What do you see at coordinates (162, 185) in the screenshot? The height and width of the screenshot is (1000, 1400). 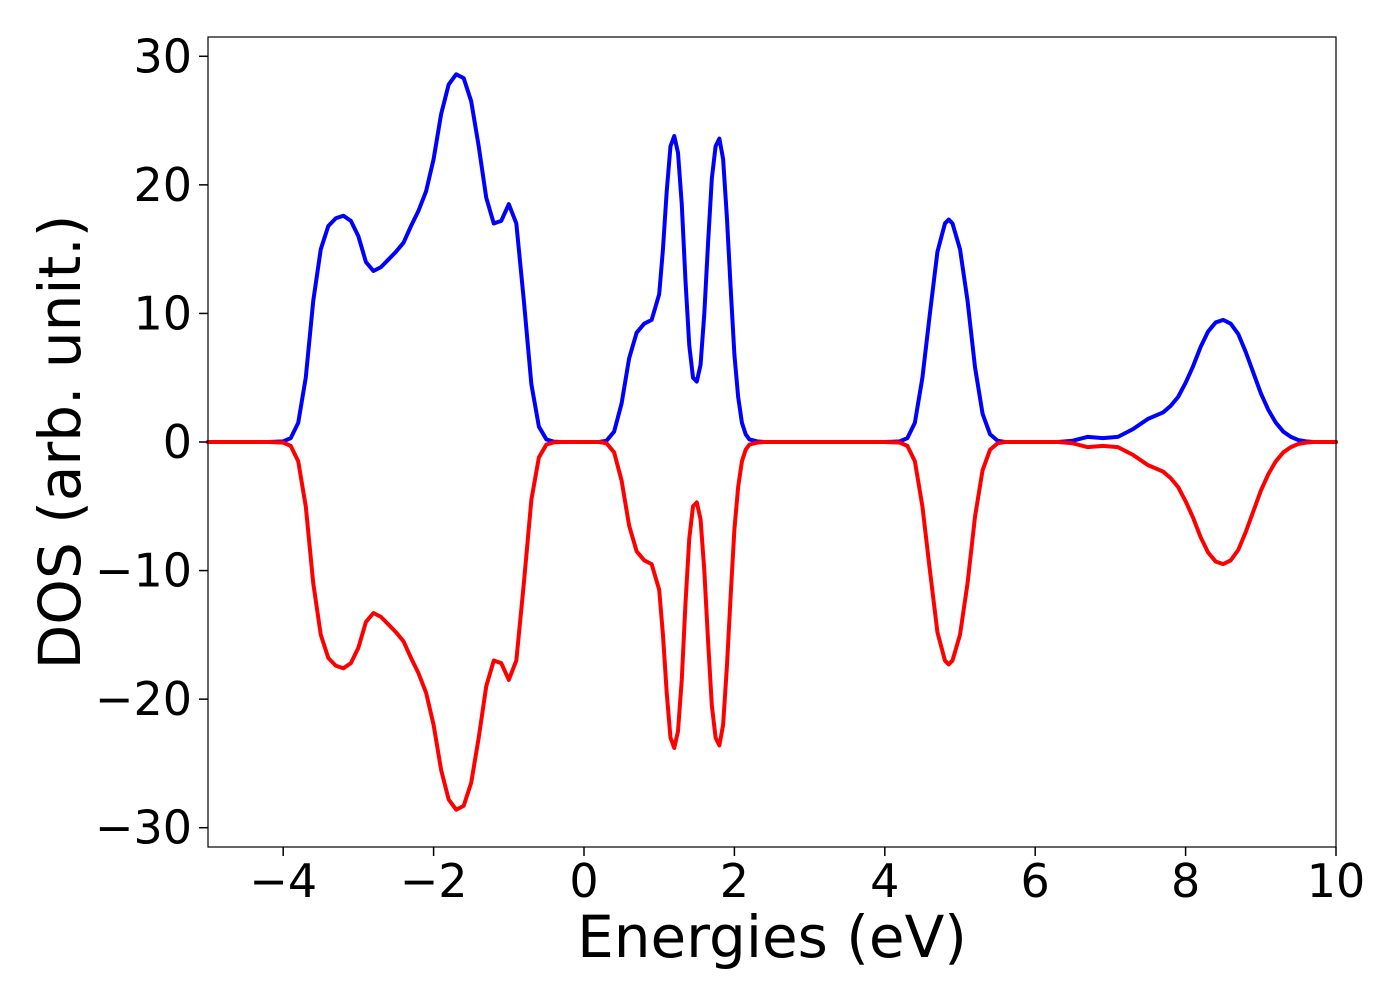 I see `y-tick-label: 20` at bounding box center [162, 185].